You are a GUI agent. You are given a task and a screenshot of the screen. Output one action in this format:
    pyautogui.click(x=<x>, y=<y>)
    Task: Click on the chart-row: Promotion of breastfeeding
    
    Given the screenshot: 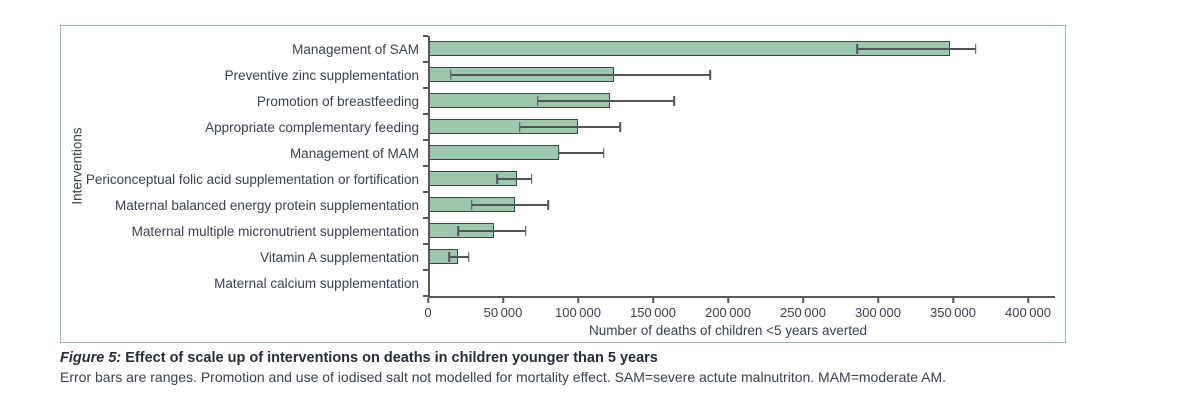 What is the action you would take?
    pyautogui.click(x=544, y=101)
    